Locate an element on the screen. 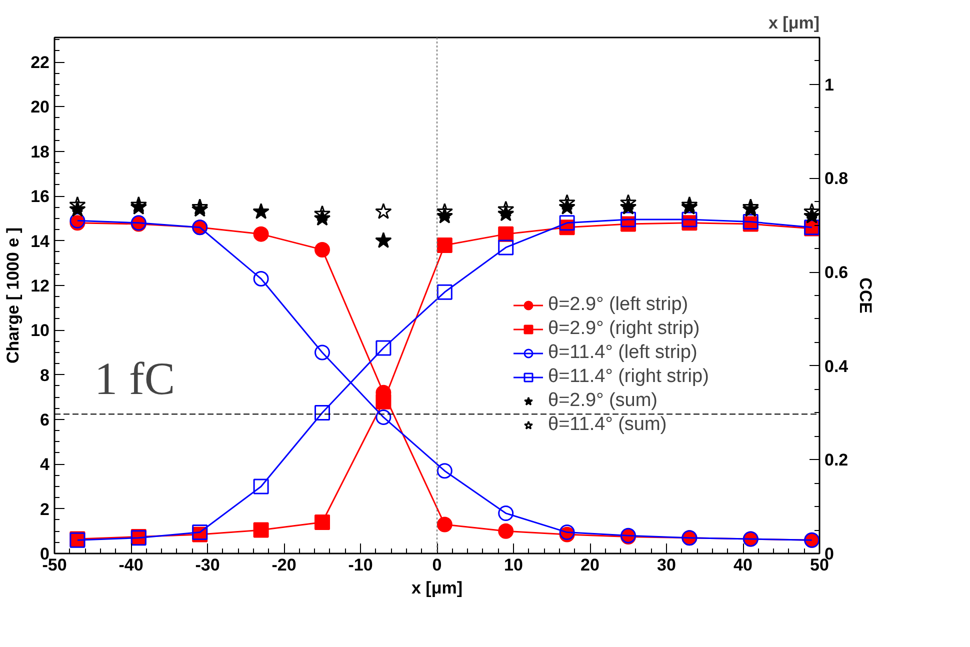 This screenshot has width=970, height=647. y-tick-label: 18 is located at coordinates (40, 152).